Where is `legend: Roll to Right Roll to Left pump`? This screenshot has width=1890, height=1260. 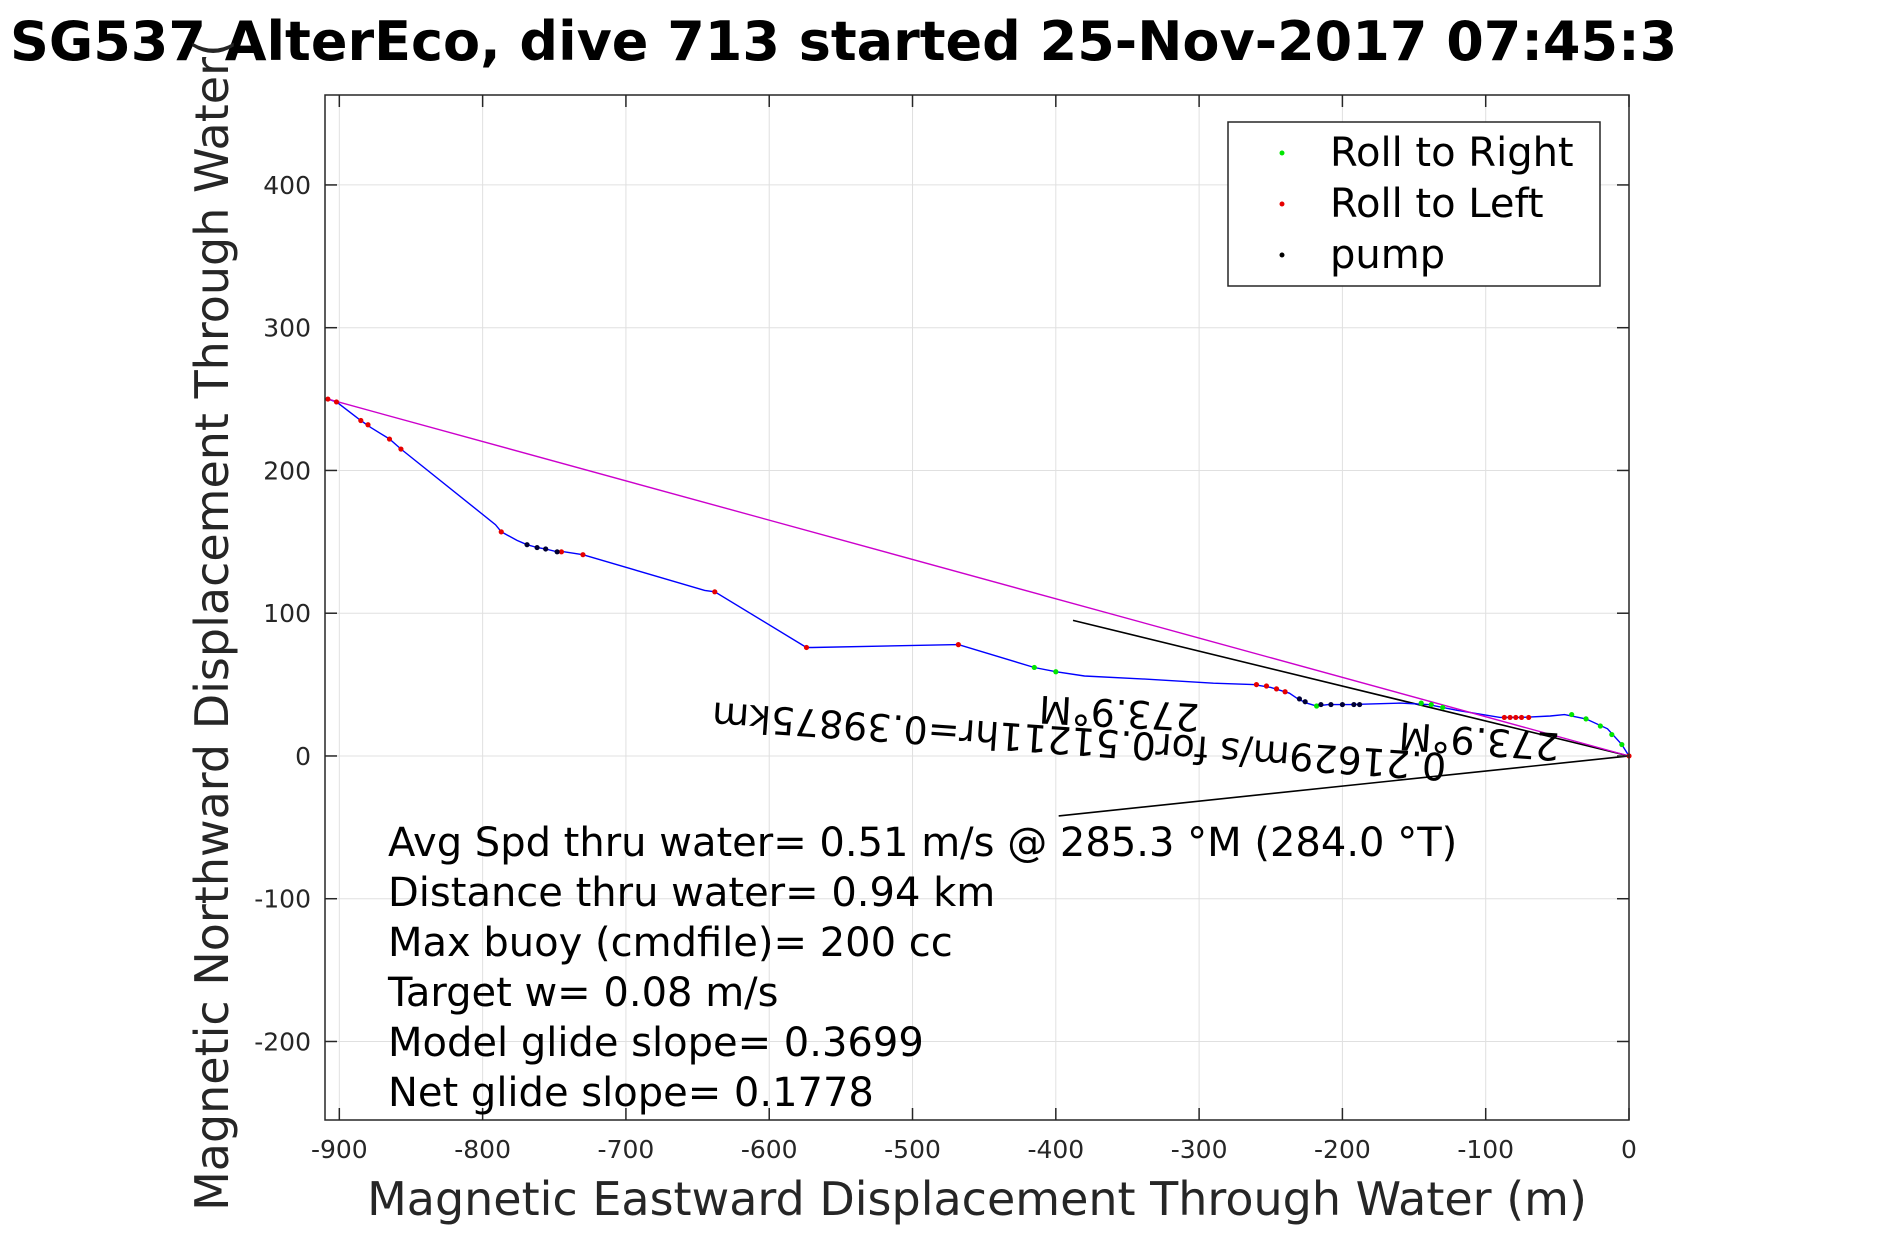 legend: Roll to Right Roll to Left pump is located at coordinates (1414, 204).